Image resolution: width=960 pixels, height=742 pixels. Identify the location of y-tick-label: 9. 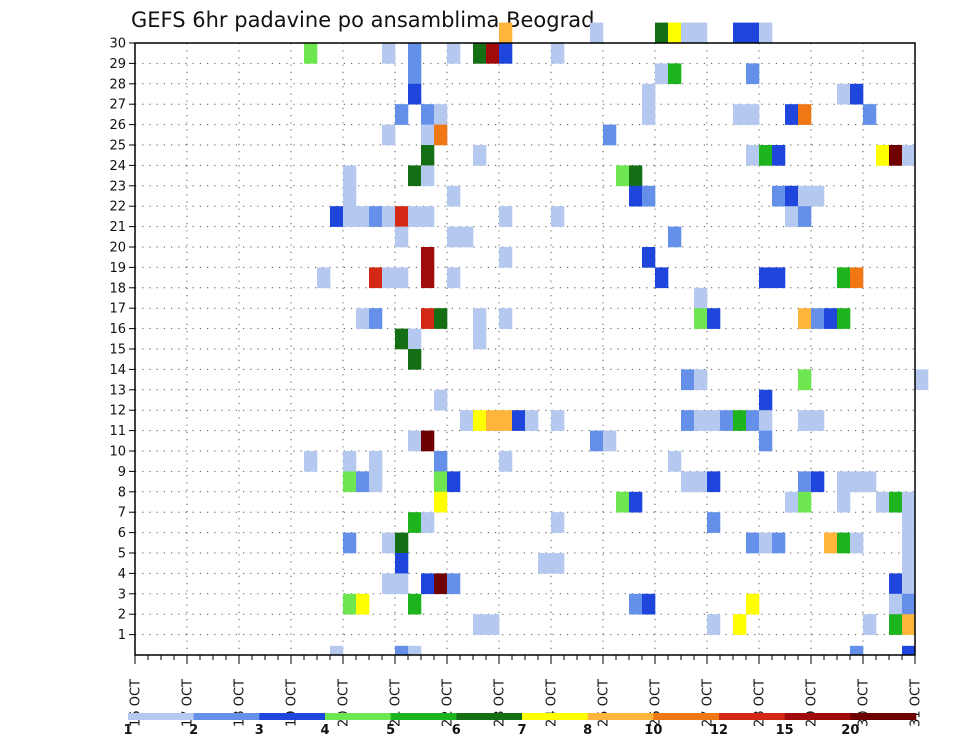
(122, 472).